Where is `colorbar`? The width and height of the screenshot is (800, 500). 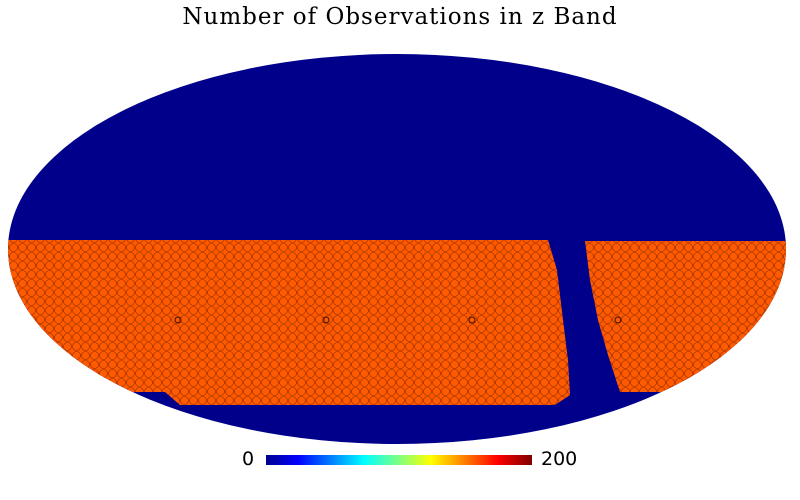
colorbar is located at coordinates (399, 460).